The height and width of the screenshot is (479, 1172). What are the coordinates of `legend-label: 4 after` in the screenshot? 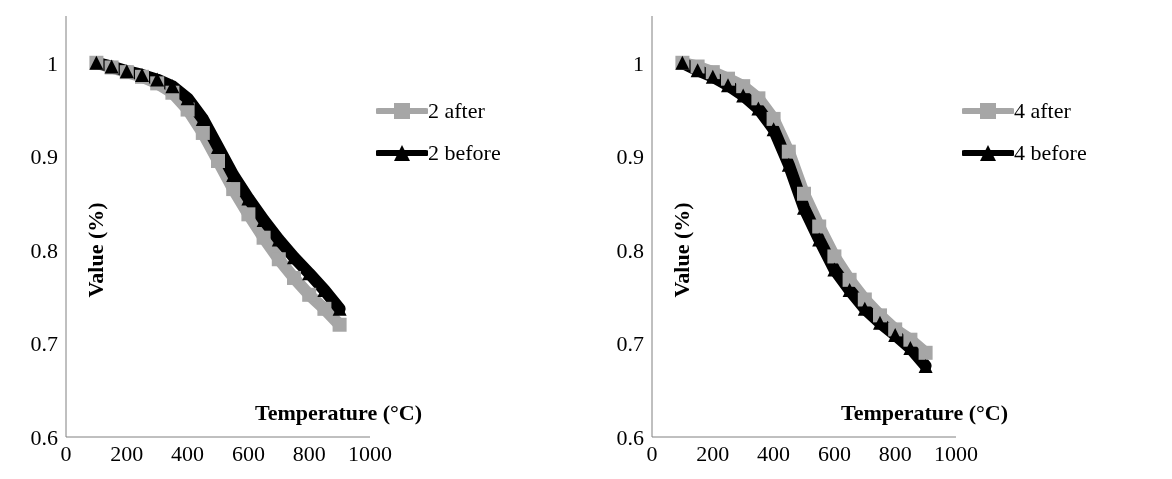 It's located at (1042, 111).